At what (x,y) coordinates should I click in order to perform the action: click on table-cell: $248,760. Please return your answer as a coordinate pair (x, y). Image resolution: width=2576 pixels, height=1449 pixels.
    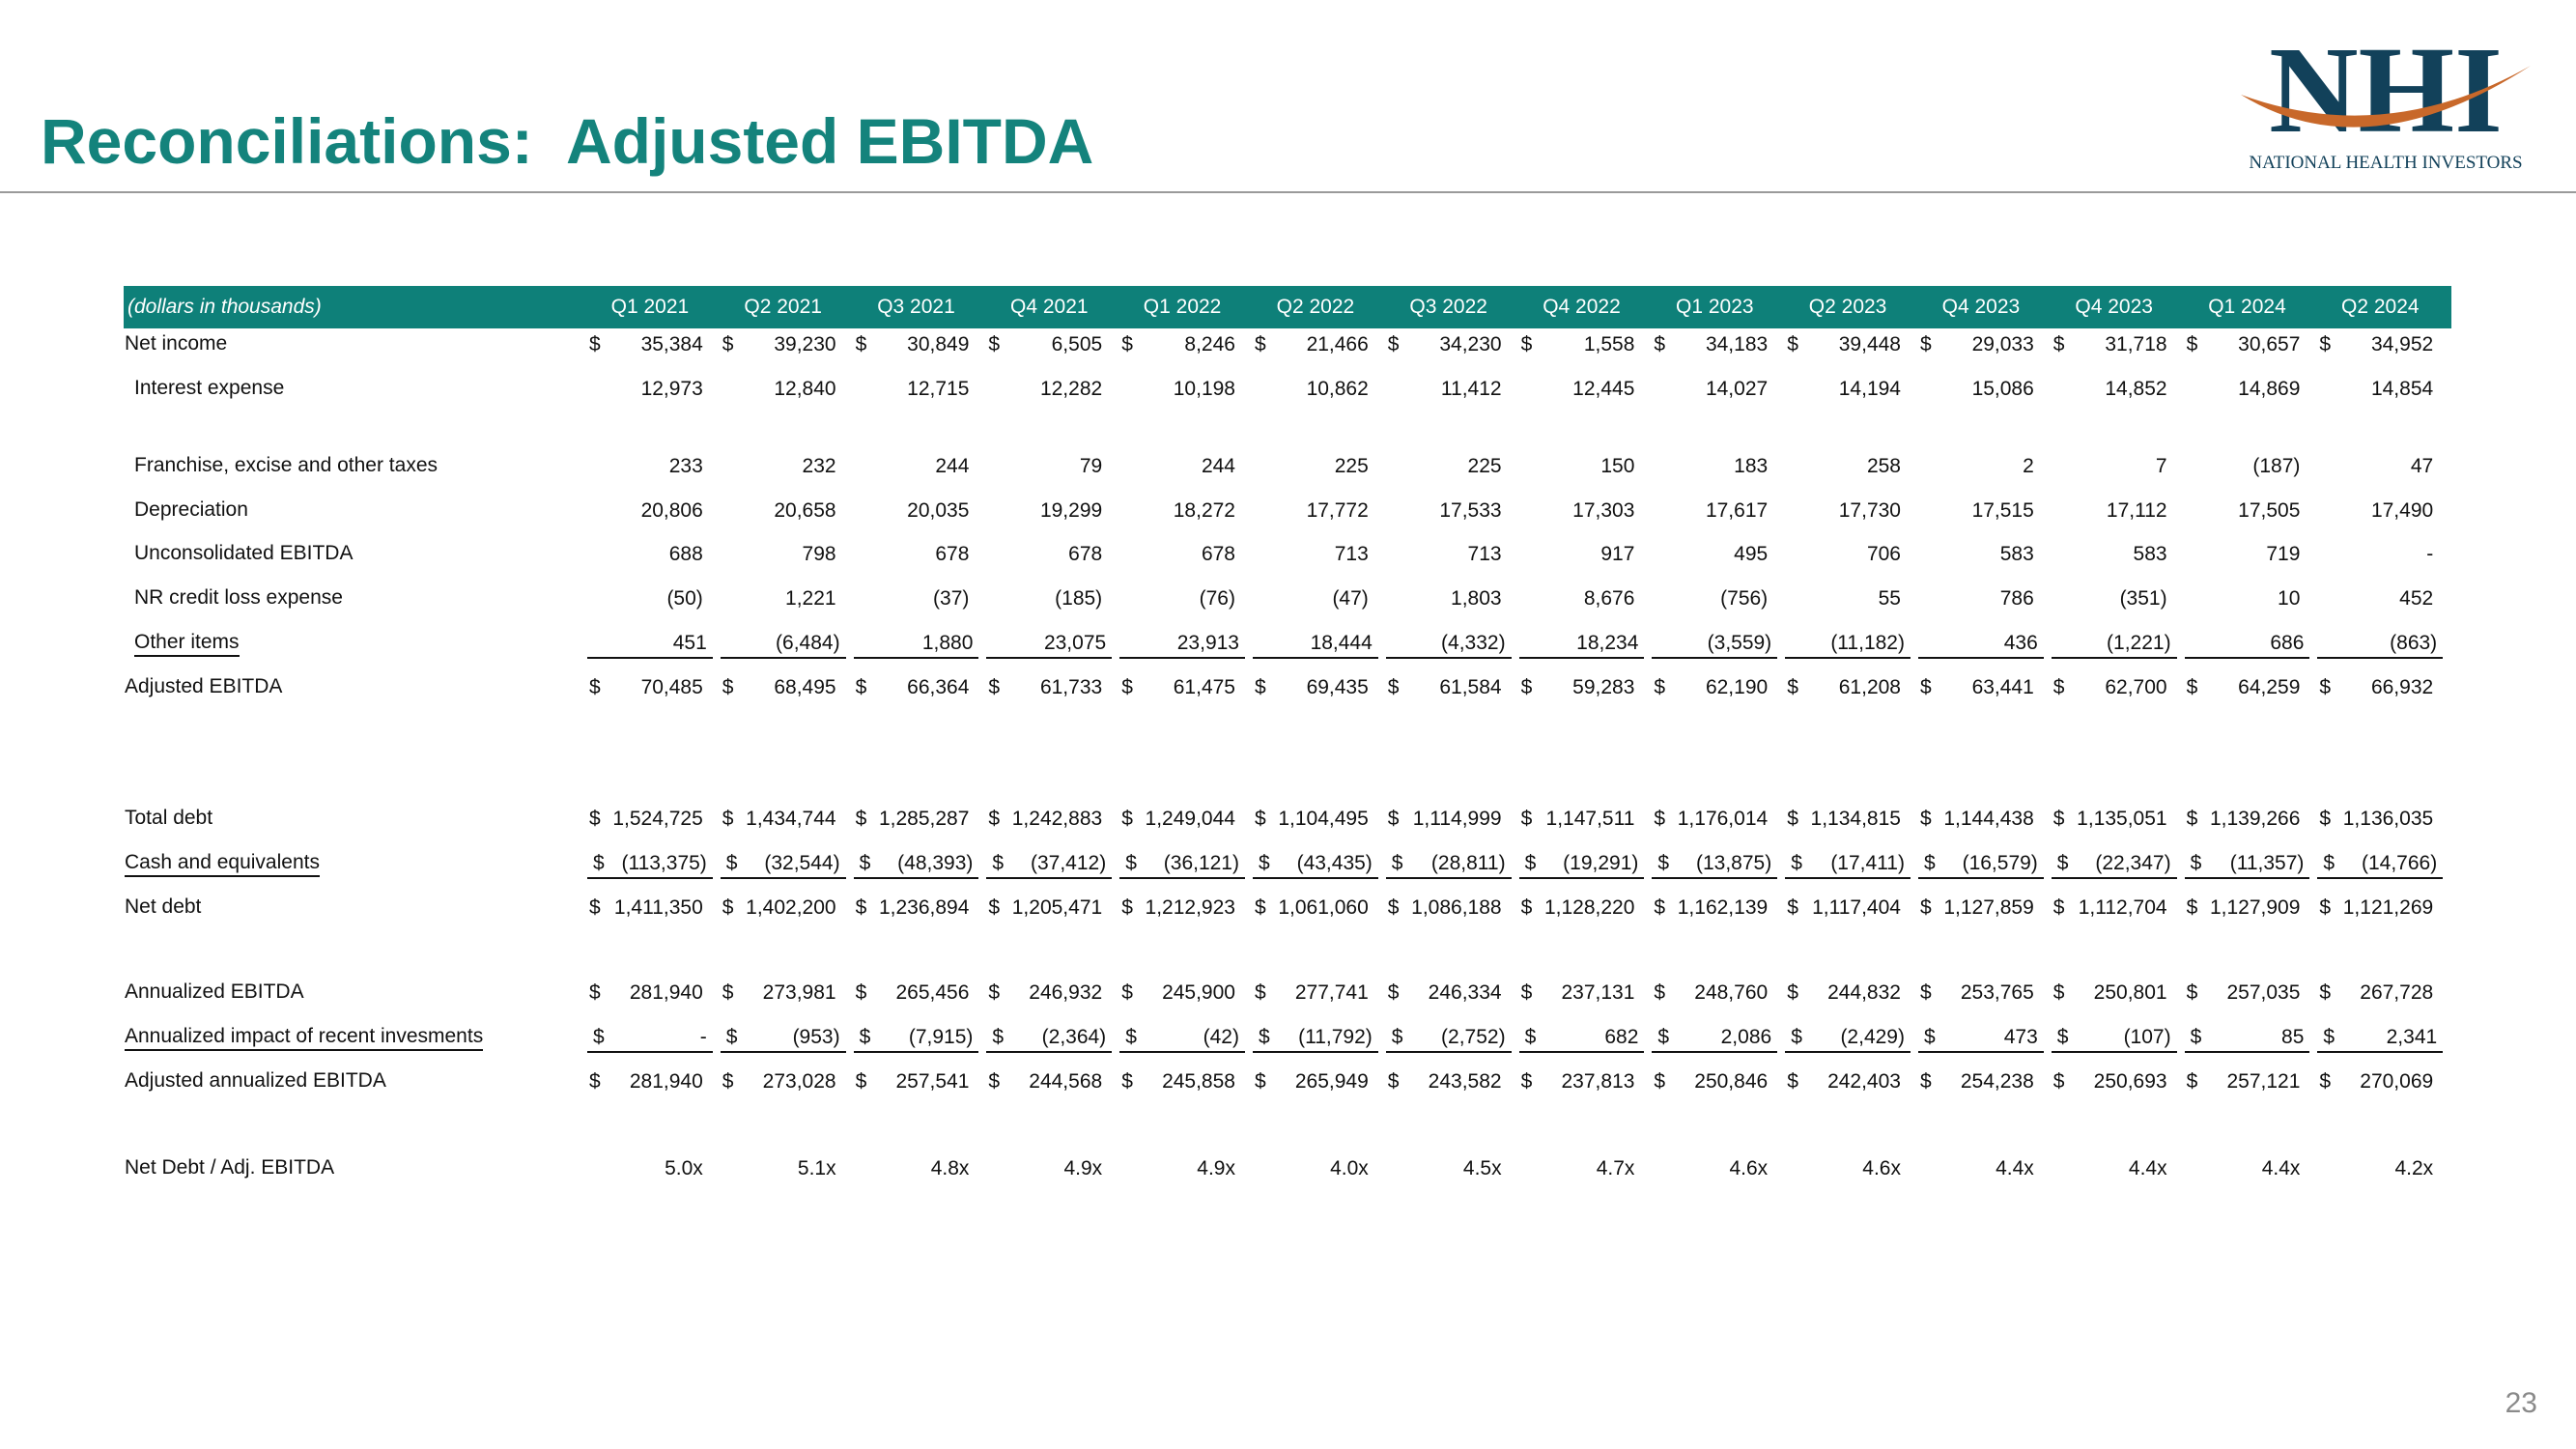
    Looking at the image, I should click on (1710, 993).